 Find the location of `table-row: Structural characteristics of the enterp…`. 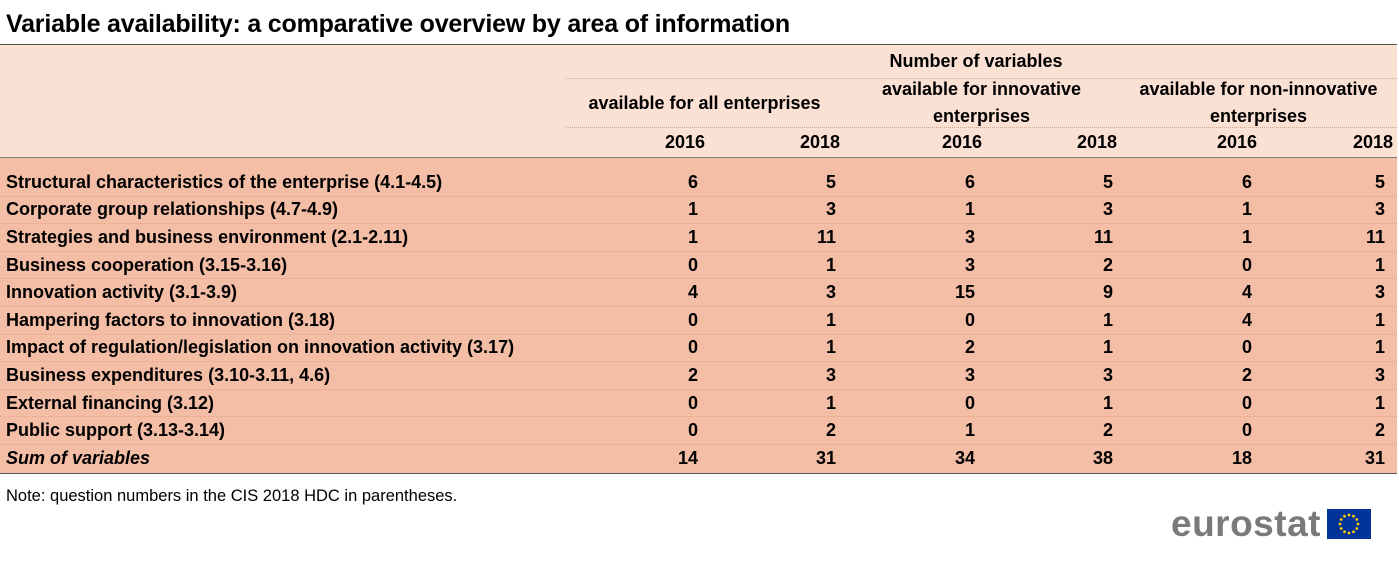

table-row: Structural characteristics of the enterp… is located at coordinates (698, 183).